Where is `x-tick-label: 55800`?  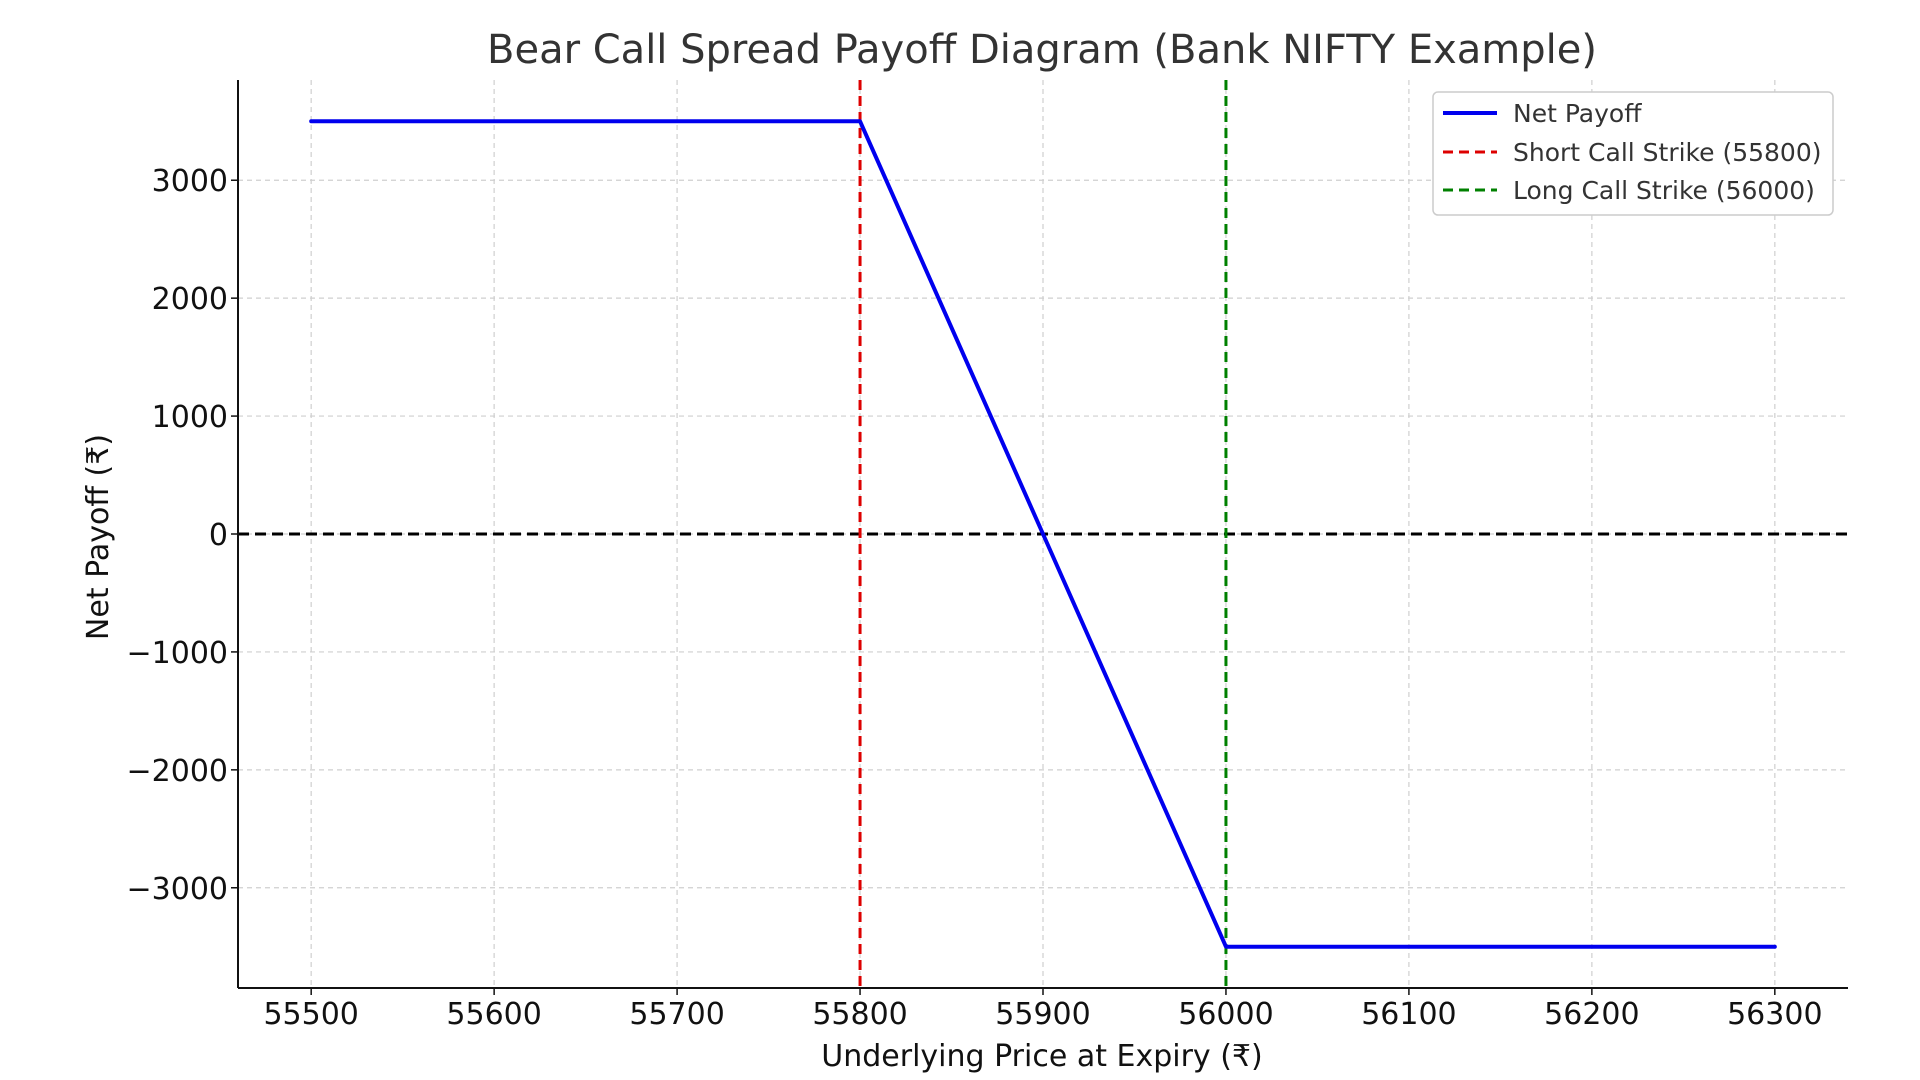
x-tick-label: 55800 is located at coordinates (859, 1014).